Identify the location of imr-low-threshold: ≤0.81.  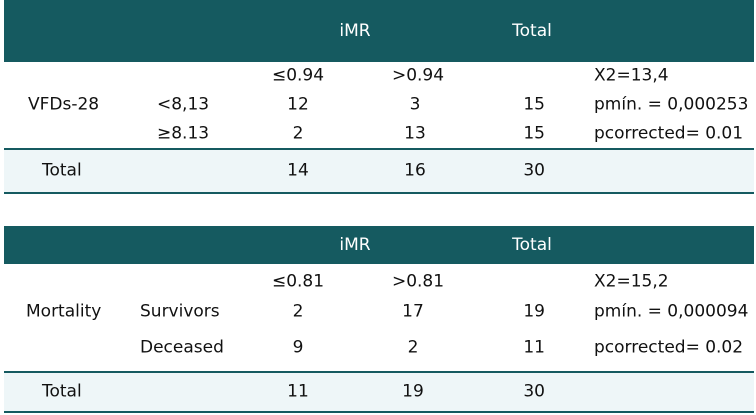
(298, 281).